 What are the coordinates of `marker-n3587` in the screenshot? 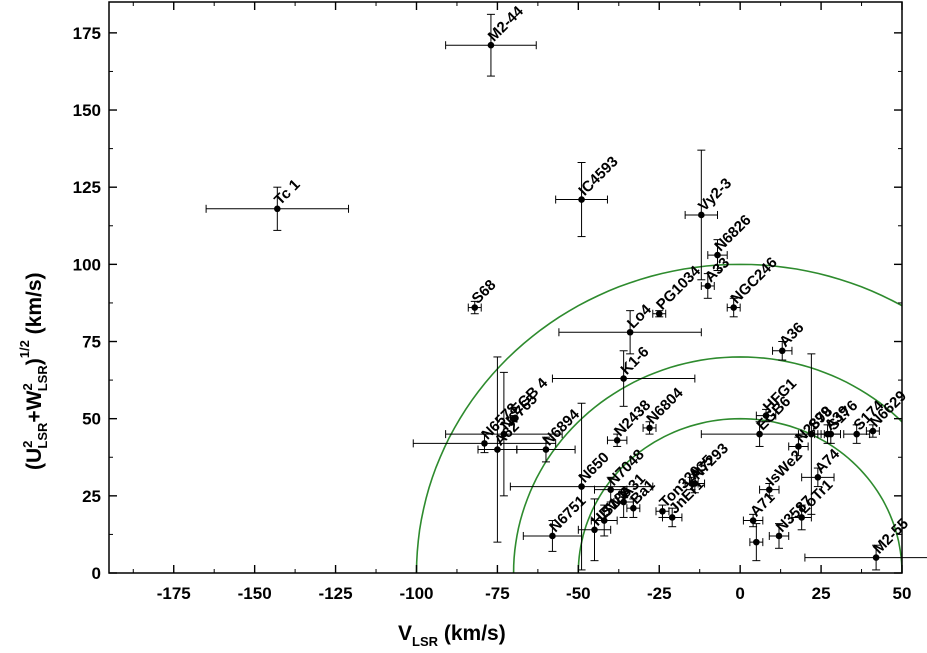 It's located at (779, 536).